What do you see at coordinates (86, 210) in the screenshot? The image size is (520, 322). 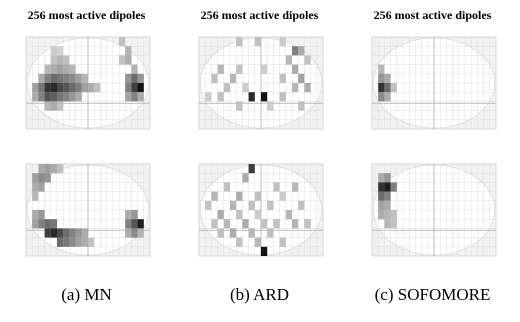 I see `bottom-view-map` at bounding box center [86, 210].